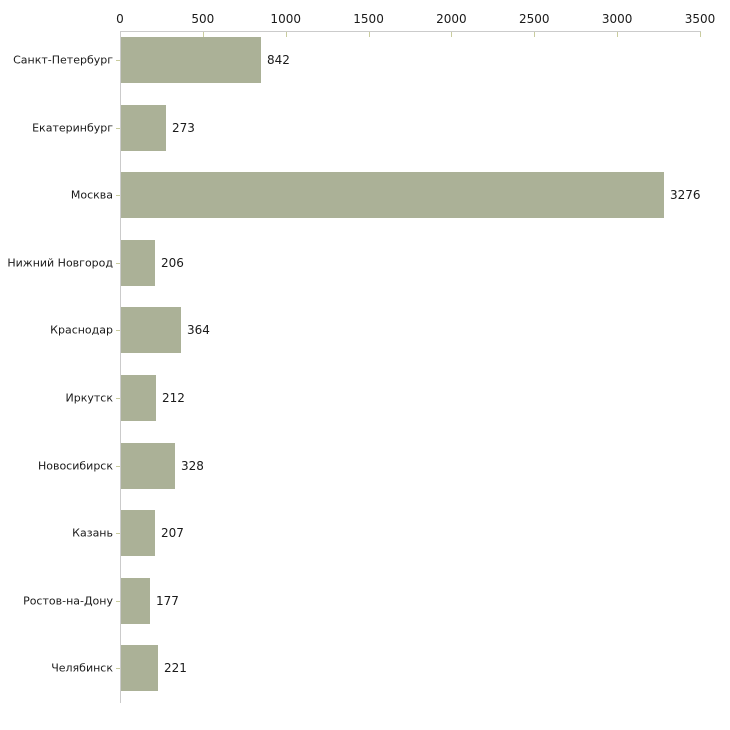  I want to click on value-label: 221, so click(175, 668).